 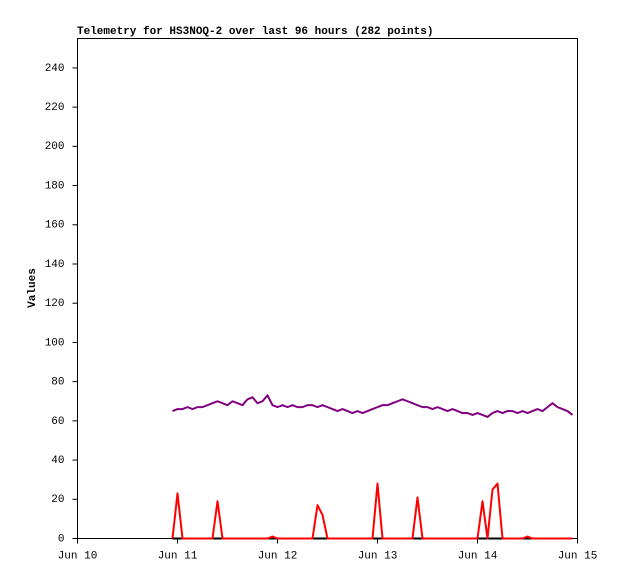 What do you see at coordinates (55, 304) in the screenshot?
I see `y-tick-label: 120` at bounding box center [55, 304].